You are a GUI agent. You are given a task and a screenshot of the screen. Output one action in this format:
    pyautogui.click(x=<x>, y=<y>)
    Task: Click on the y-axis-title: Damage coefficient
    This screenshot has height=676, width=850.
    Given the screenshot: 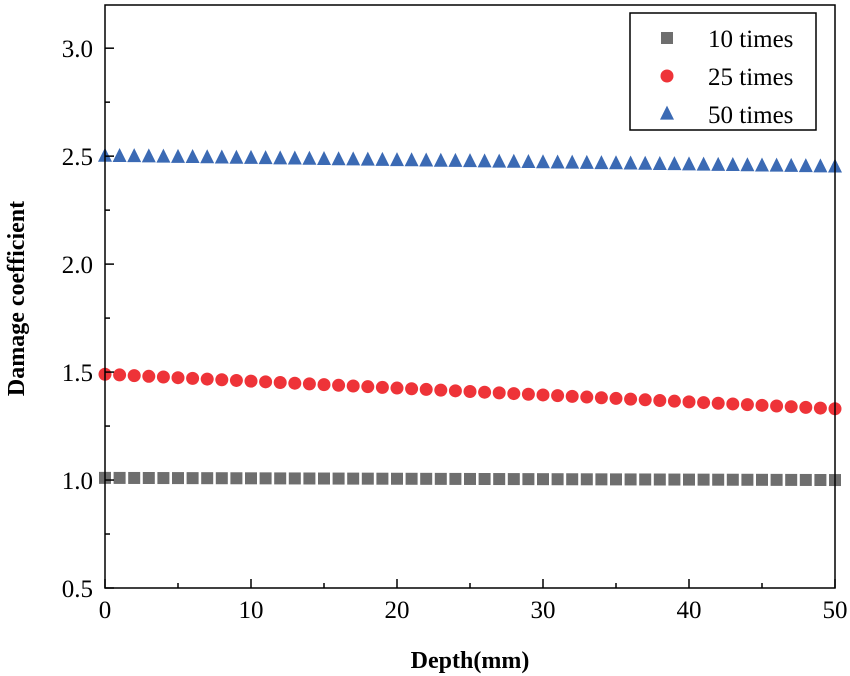 What is the action you would take?
    pyautogui.click(x=17, y=298)
    